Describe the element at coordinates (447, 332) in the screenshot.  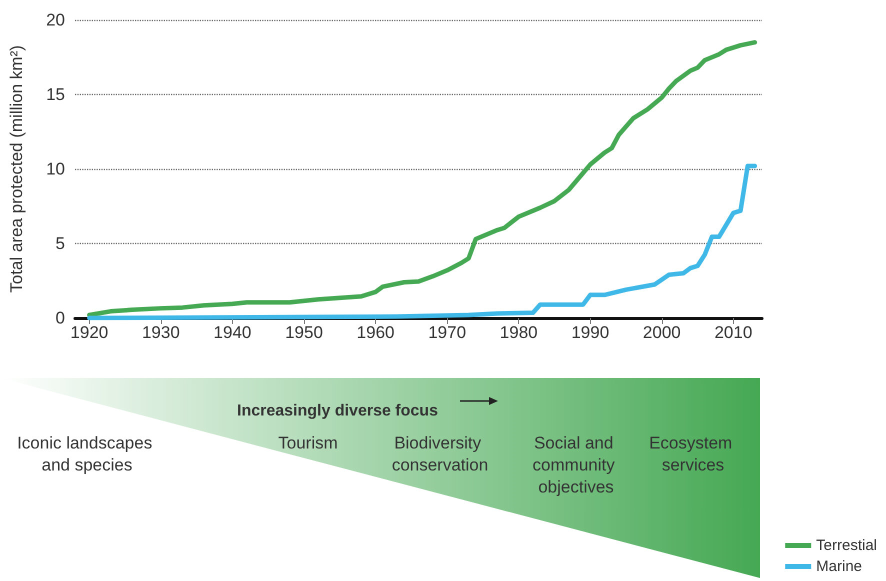
I see `x-tick-label: 1970` at that location.